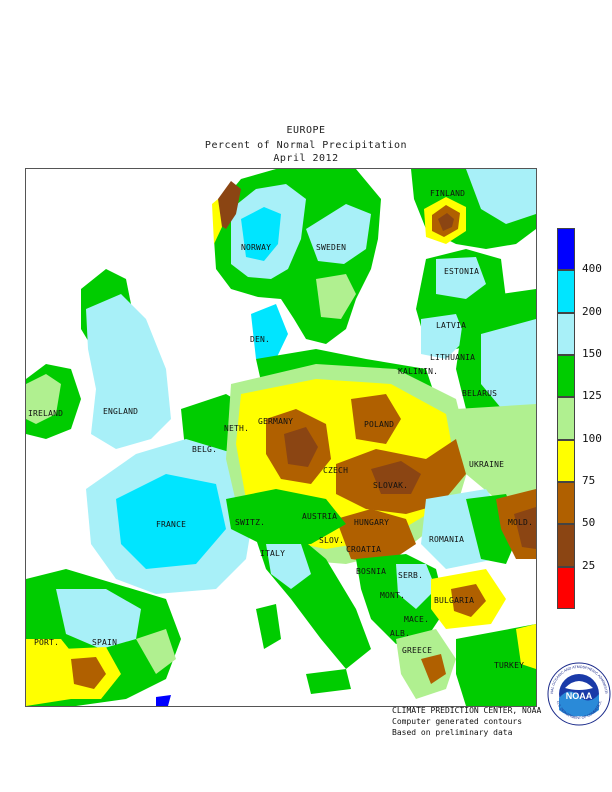  Describe the element at coordinates (592, 438) in the screenshot. I see `legend-tick-label: 100` at that location.